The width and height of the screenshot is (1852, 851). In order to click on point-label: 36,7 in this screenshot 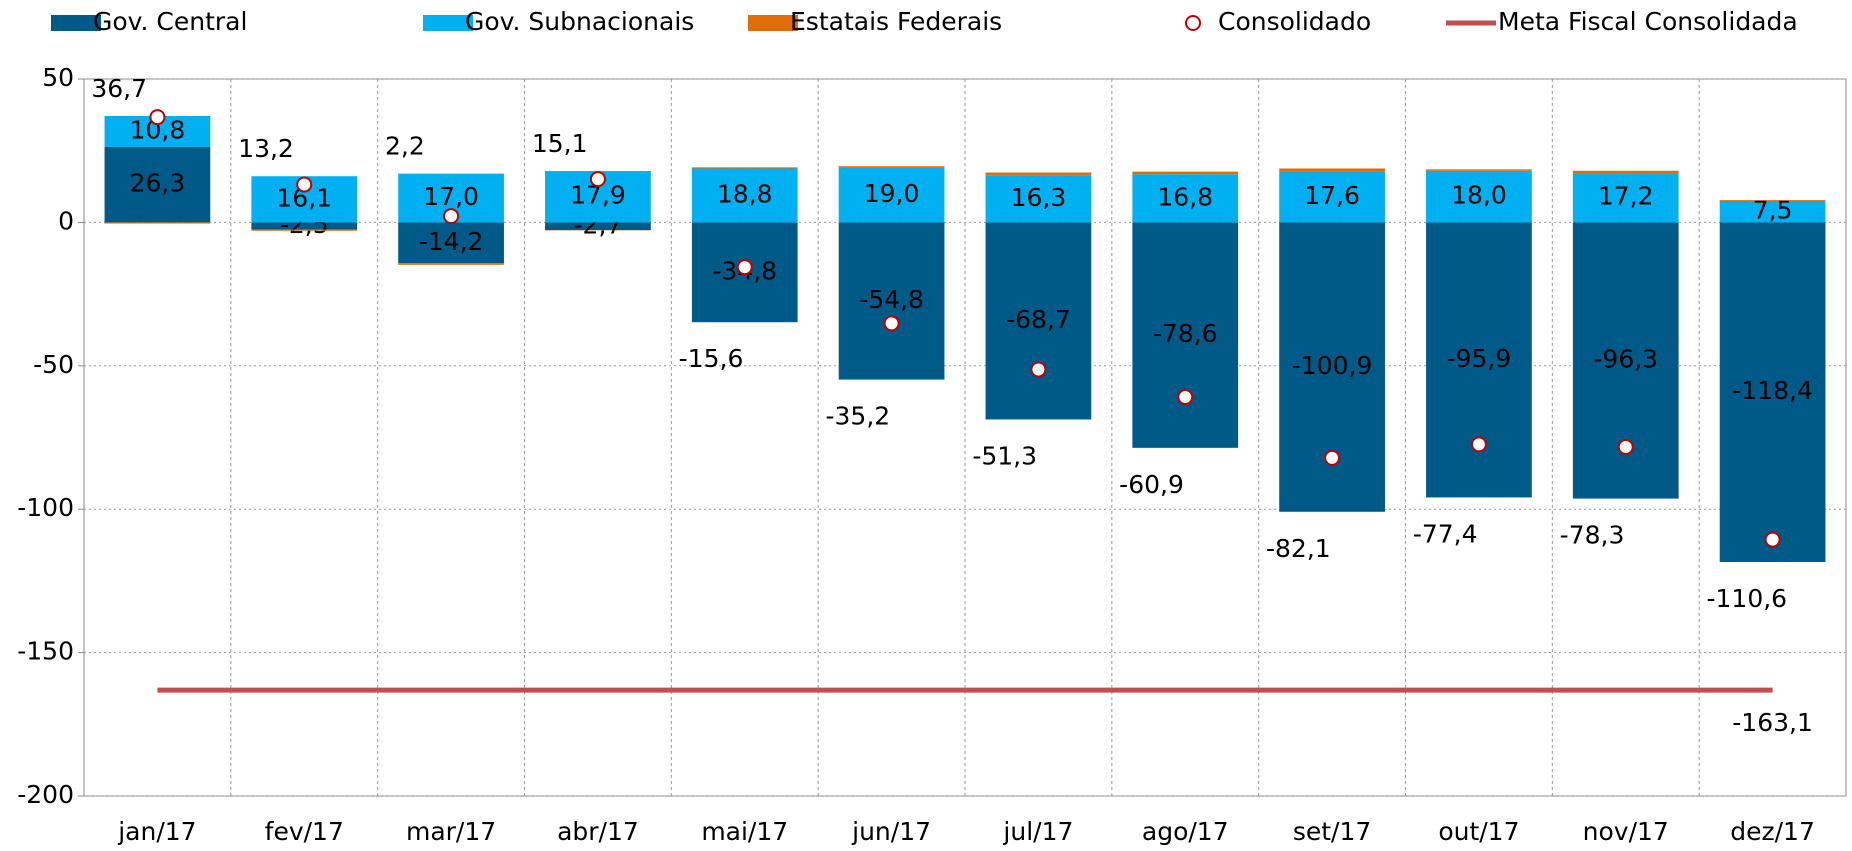, I will do `click(119, 88)`.